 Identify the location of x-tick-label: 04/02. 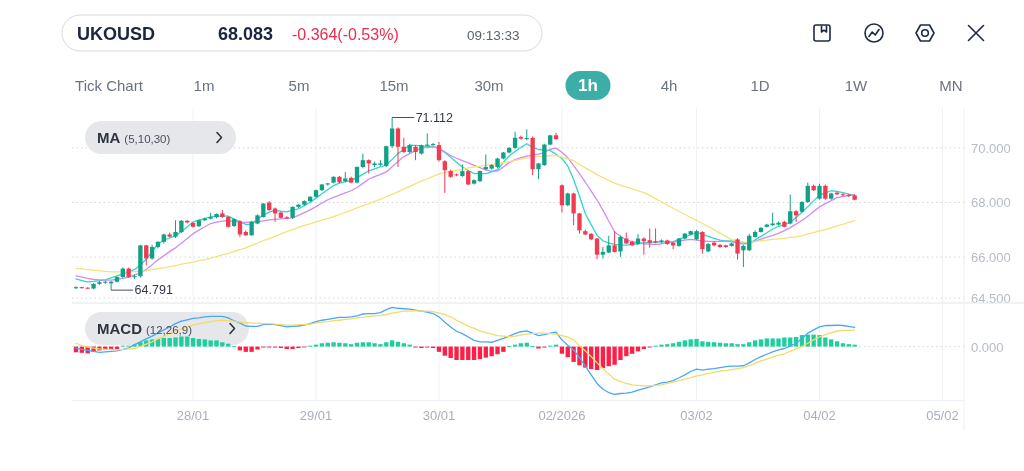
(819, 415).